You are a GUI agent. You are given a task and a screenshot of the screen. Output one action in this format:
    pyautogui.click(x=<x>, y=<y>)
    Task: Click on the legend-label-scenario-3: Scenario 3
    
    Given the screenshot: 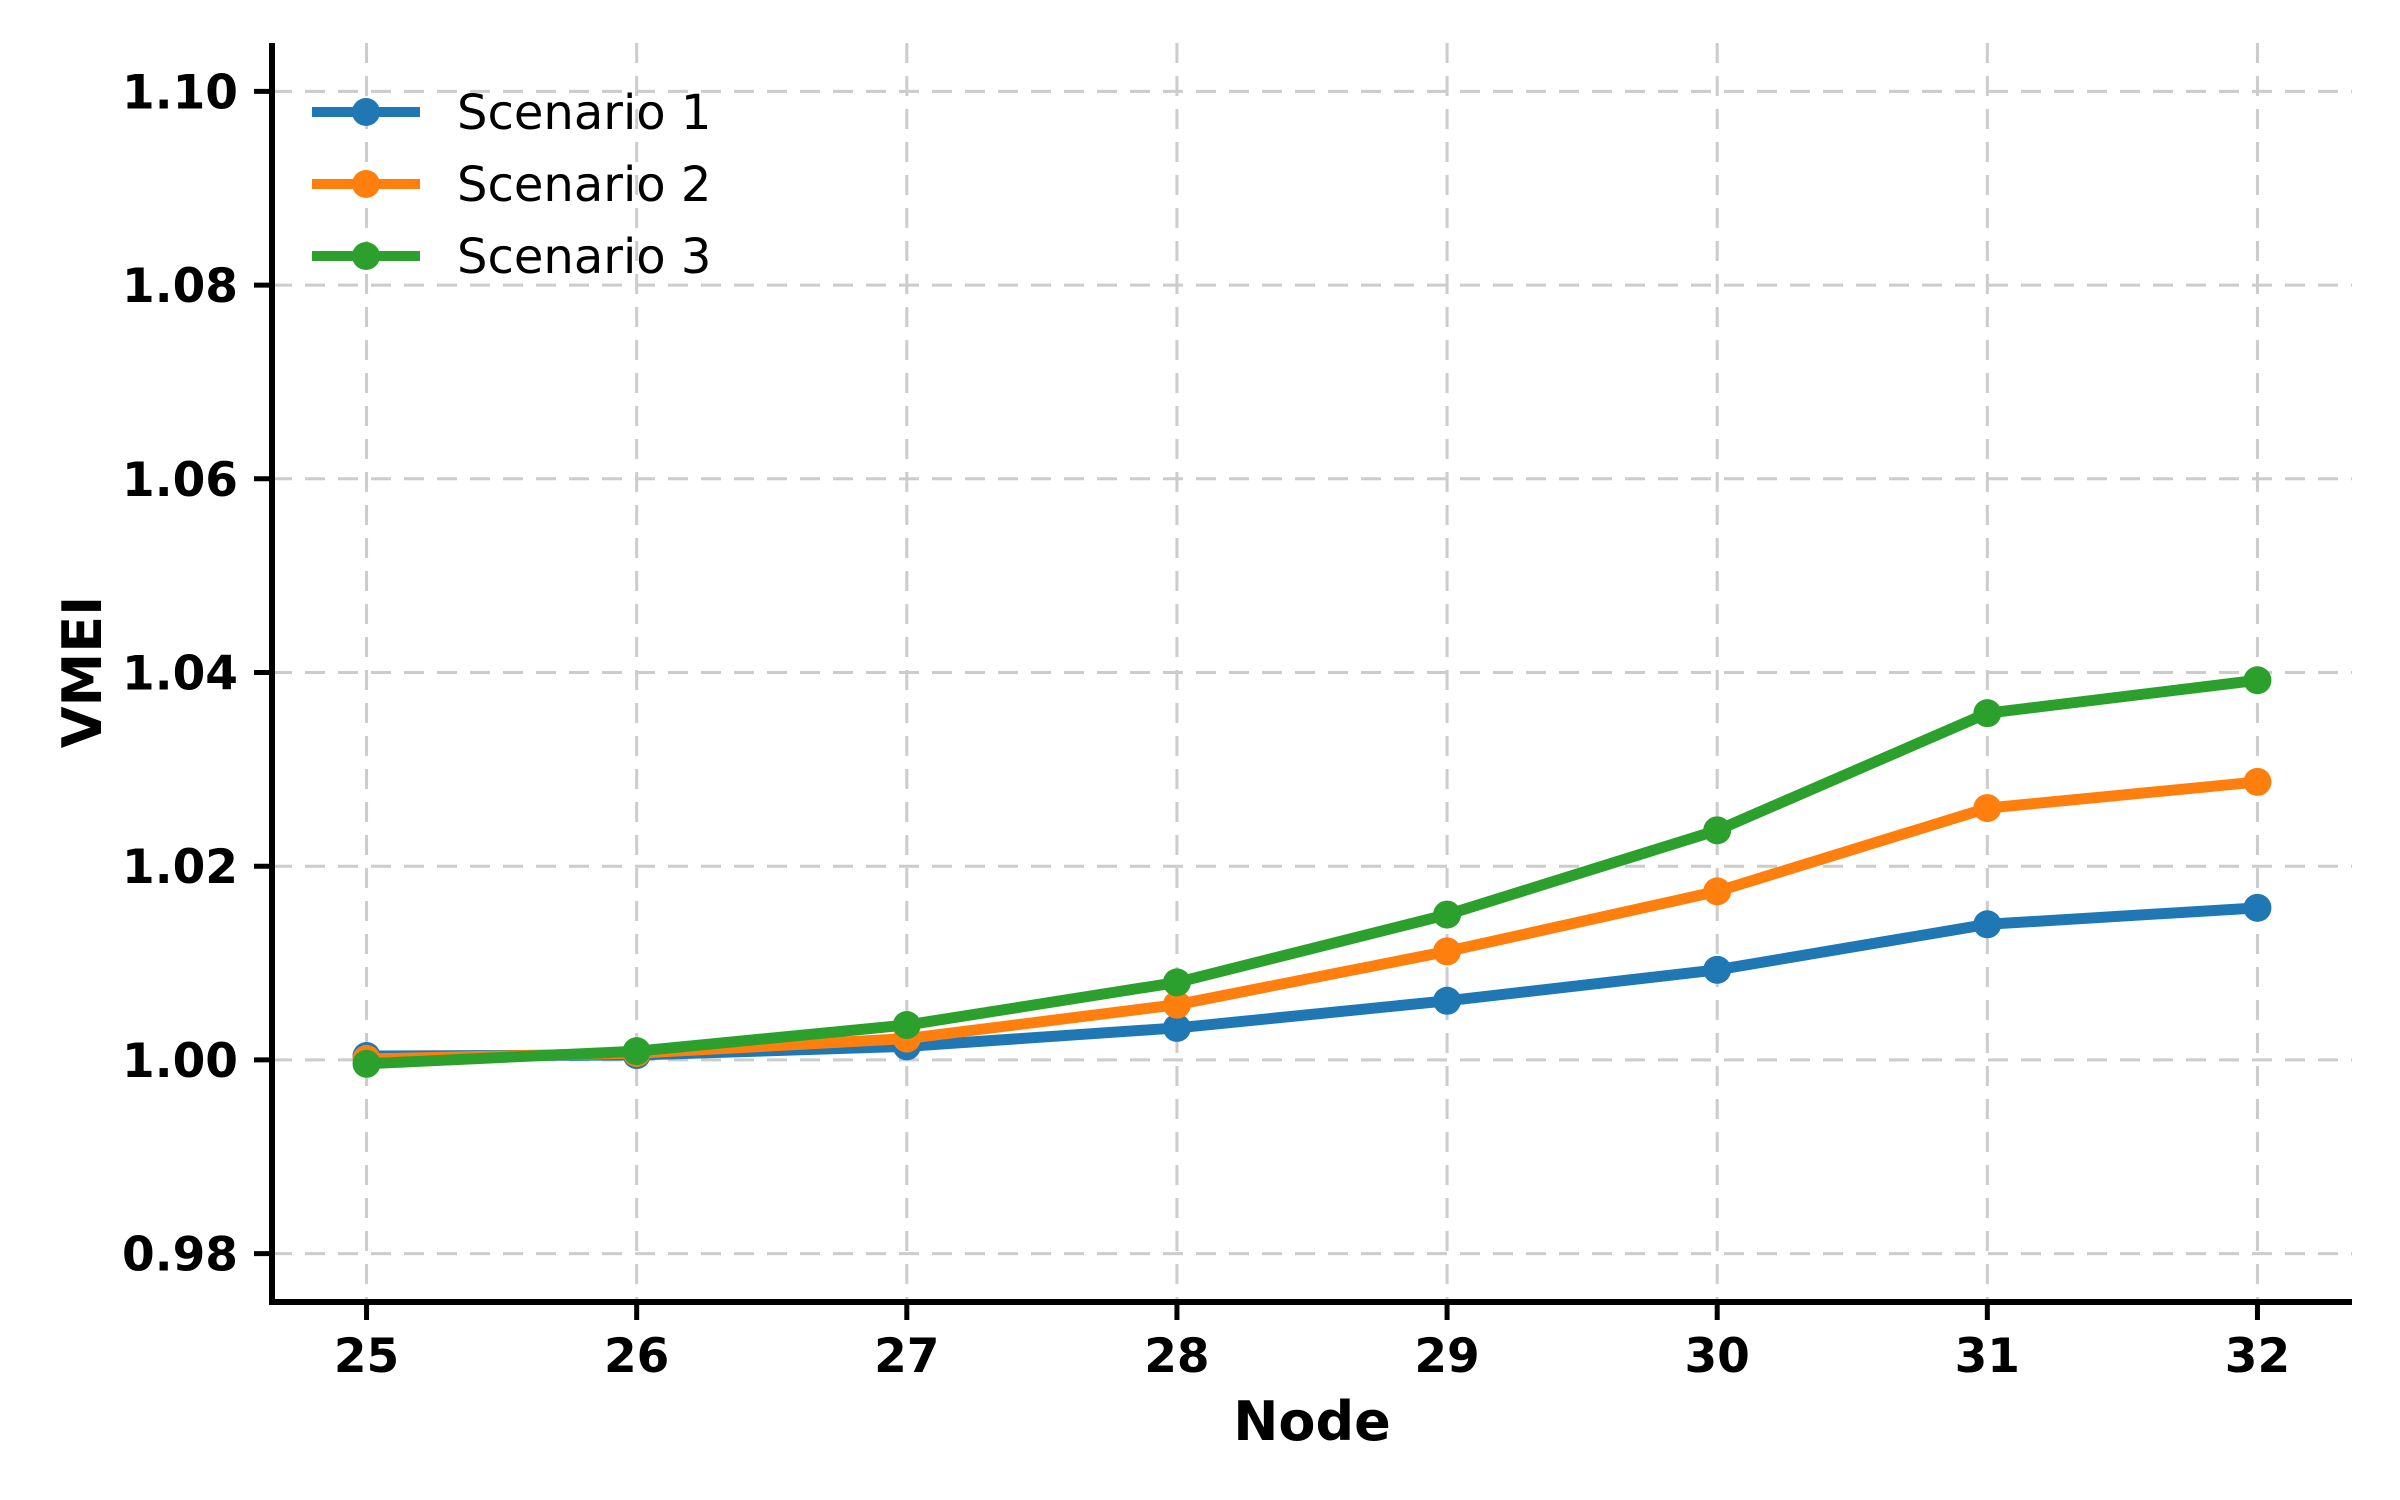 What is the action you would take?
    pyautogui.click(x=584, y=257)
    